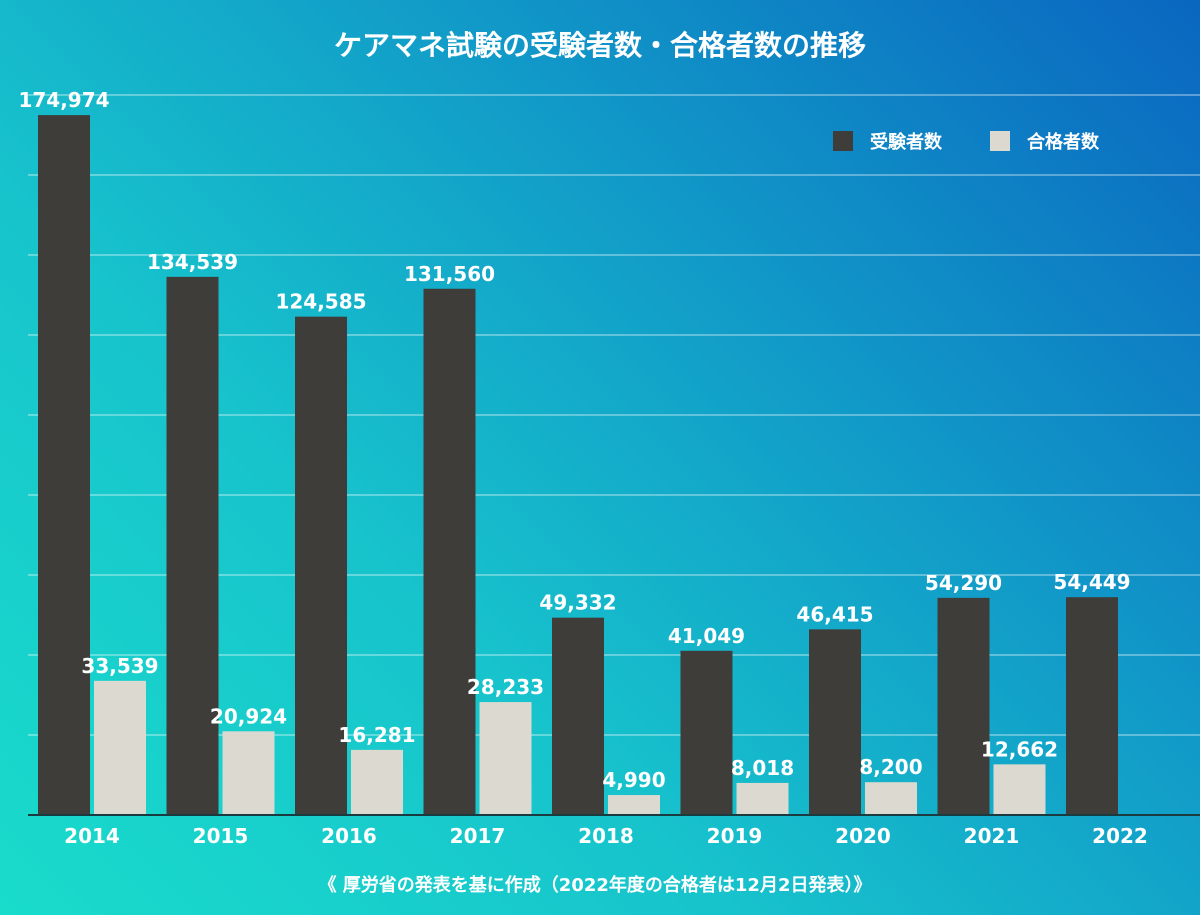 Image resolution: width=1200 pixels, height=915 pixels. What do you see at coordinates (248, 773) in the screenshot?
I see `bar-passers-2015` at bounding box center [248, 773].